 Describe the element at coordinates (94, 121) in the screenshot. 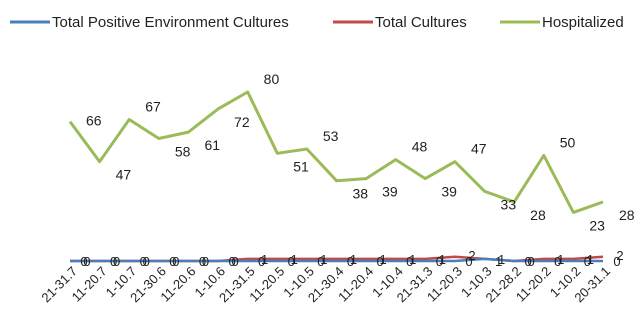

I see `data-label-hospitalized-0: 66` at that location.